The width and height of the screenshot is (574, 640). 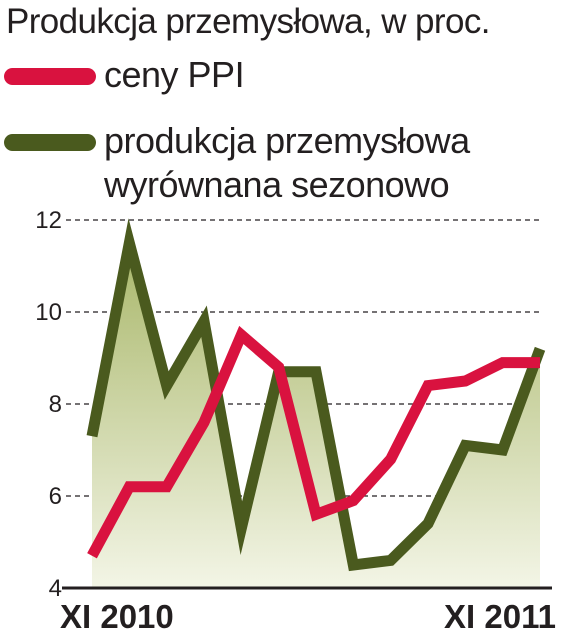 I want to click on y-tick-label-6: 6, so click(x=55, y=496).